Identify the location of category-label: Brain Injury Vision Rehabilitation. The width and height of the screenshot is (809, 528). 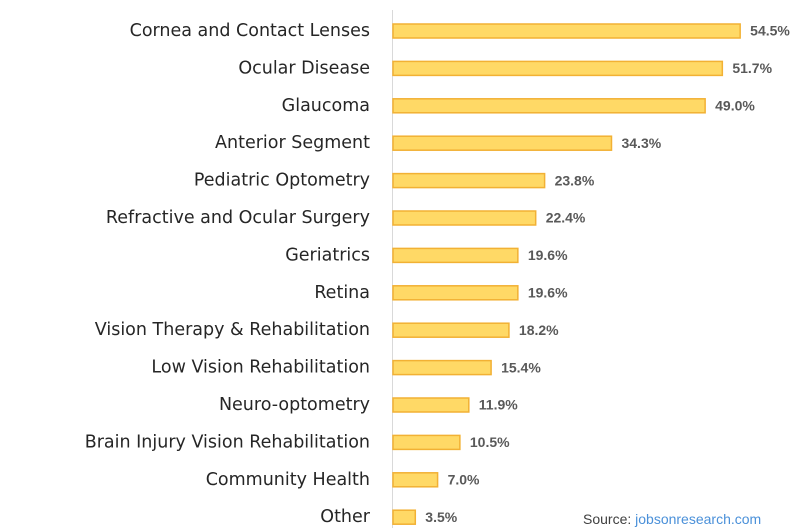
(227, 442).